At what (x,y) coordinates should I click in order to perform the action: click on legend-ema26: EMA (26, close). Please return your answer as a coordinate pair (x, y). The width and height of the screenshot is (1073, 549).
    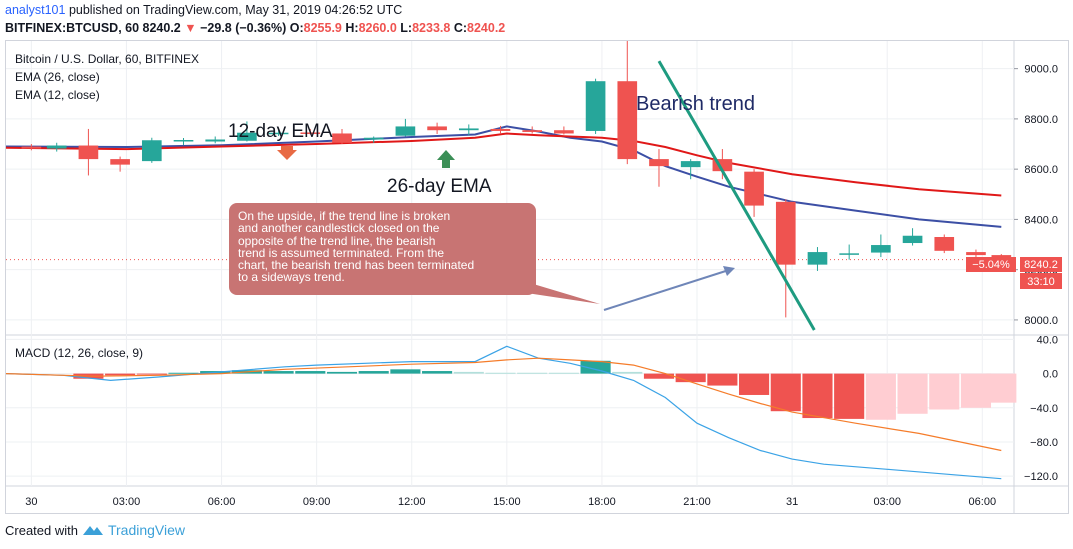
    Looking at the image, I should click on (57, 77).